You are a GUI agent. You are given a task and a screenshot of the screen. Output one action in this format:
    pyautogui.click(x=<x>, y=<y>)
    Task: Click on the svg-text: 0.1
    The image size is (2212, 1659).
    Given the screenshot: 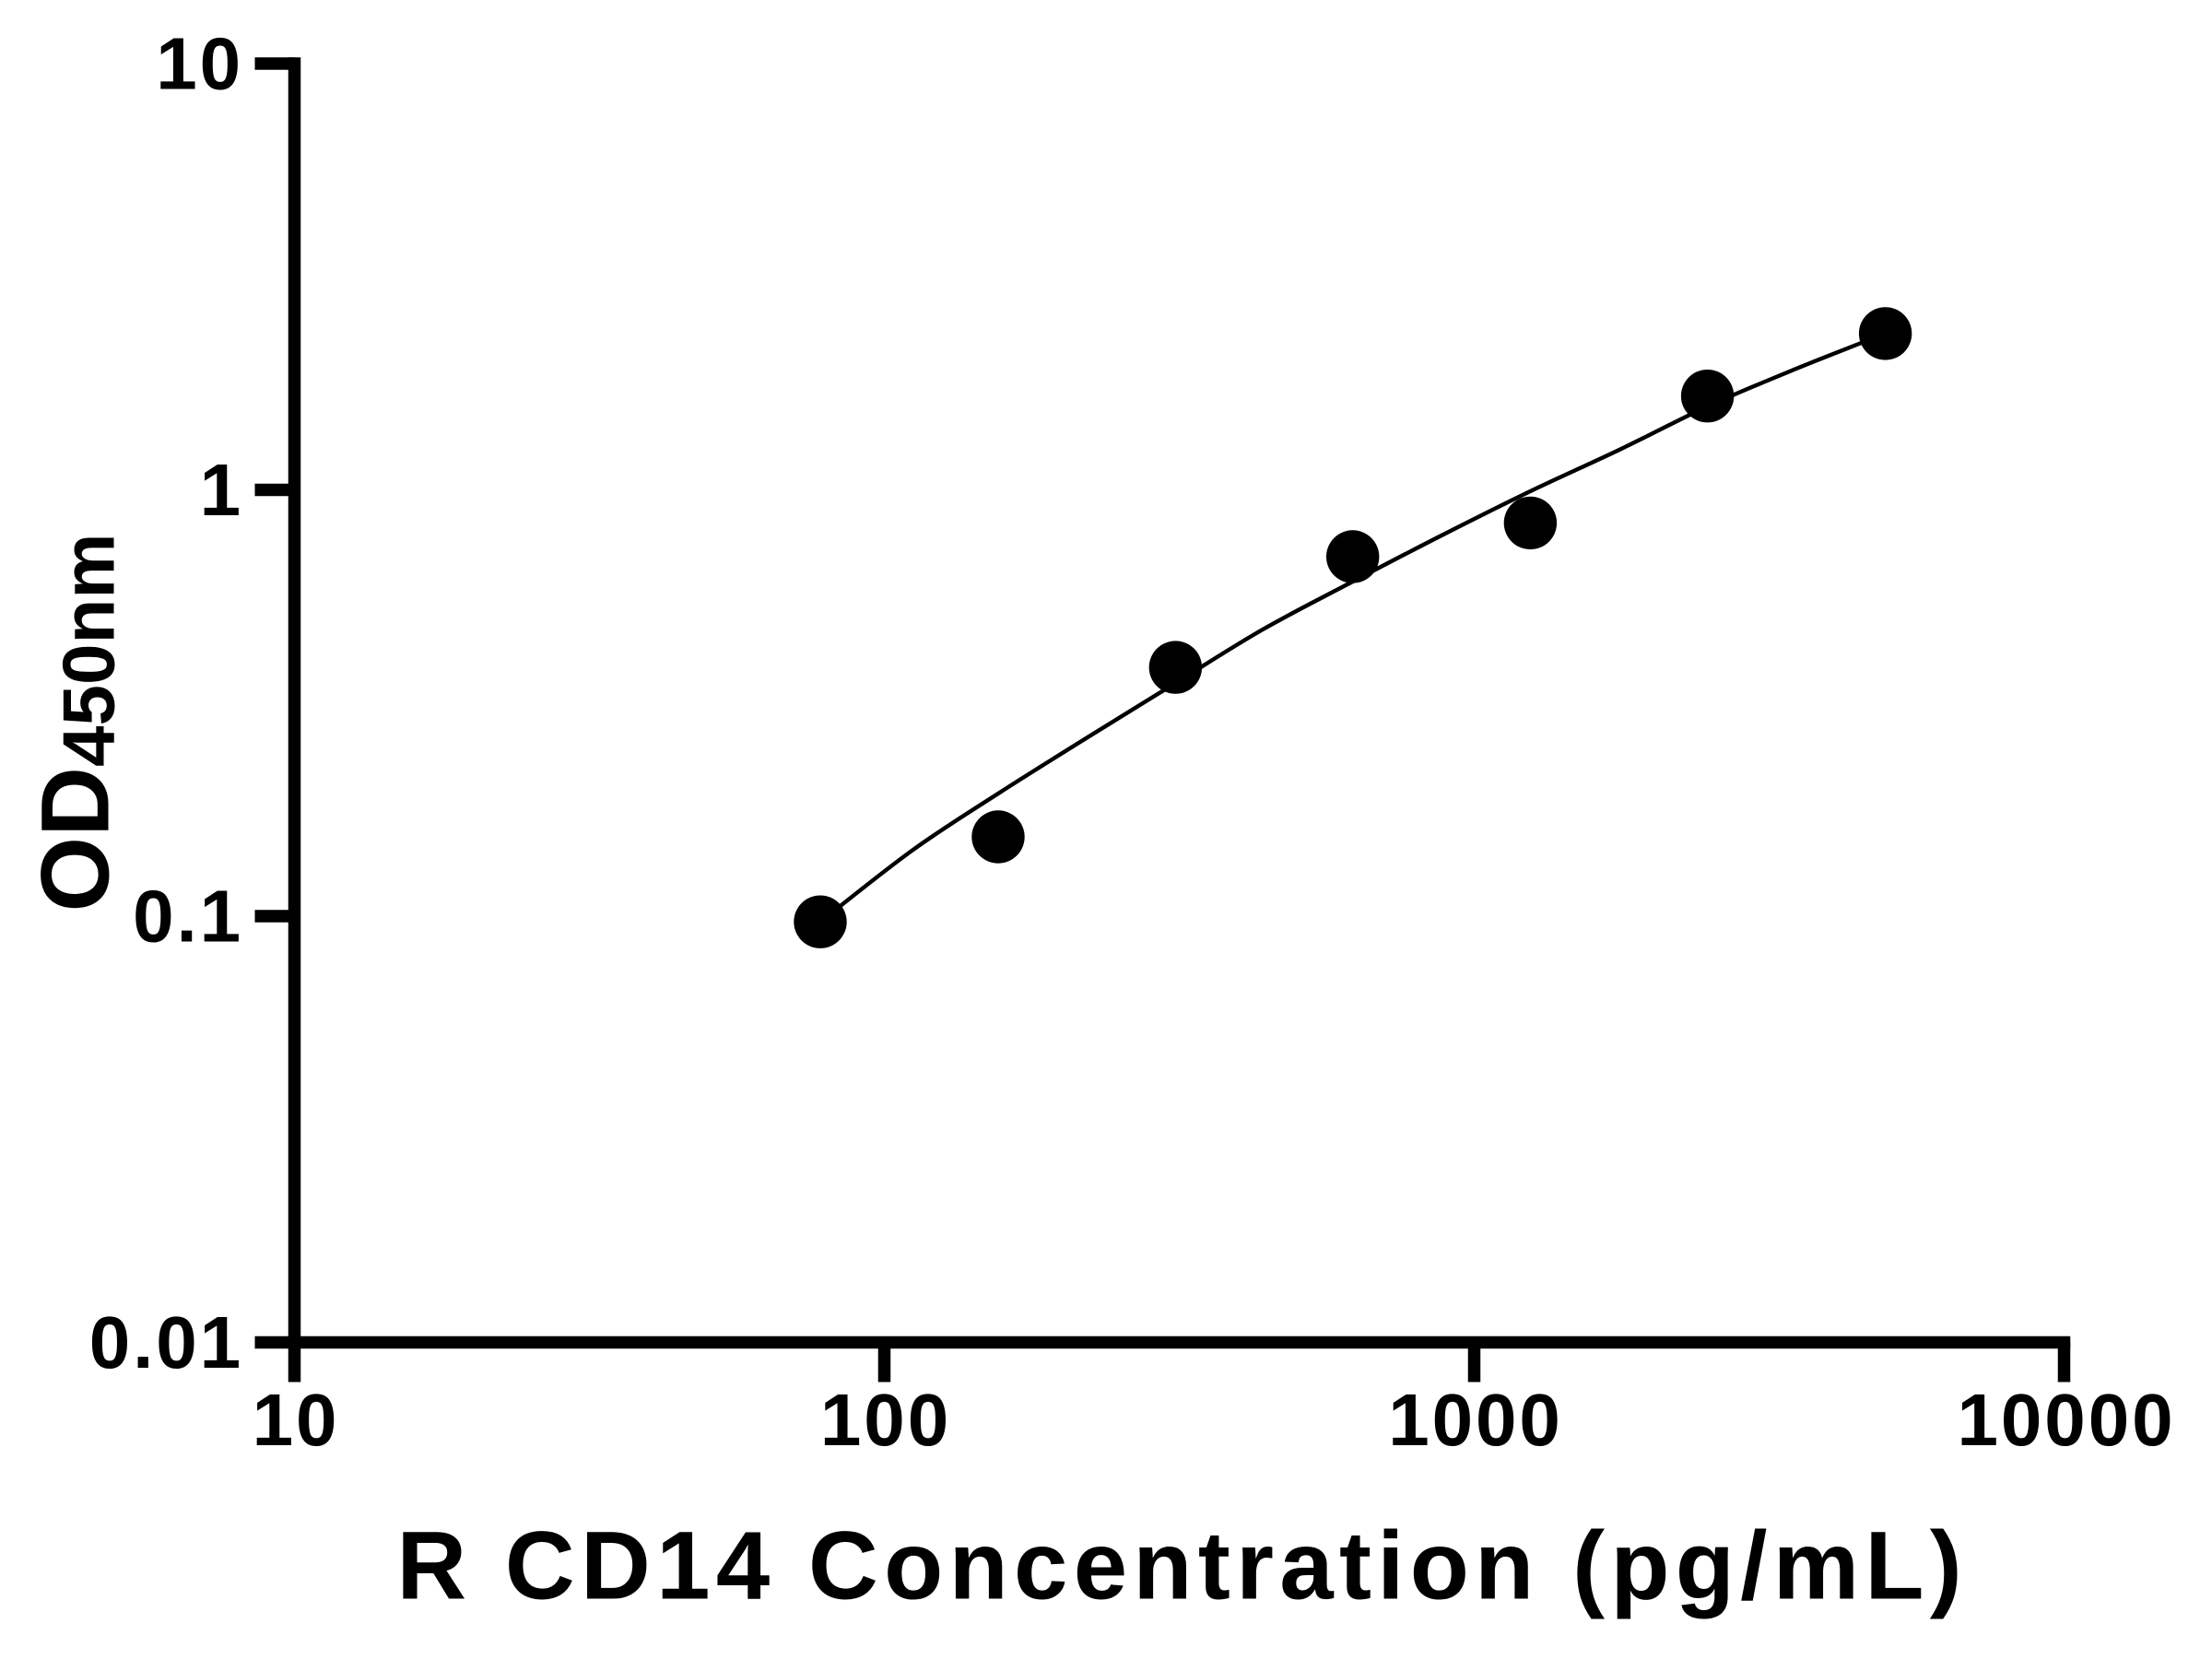 What is the action you would take?
    pyautogui.click(x=188, y=917)
    